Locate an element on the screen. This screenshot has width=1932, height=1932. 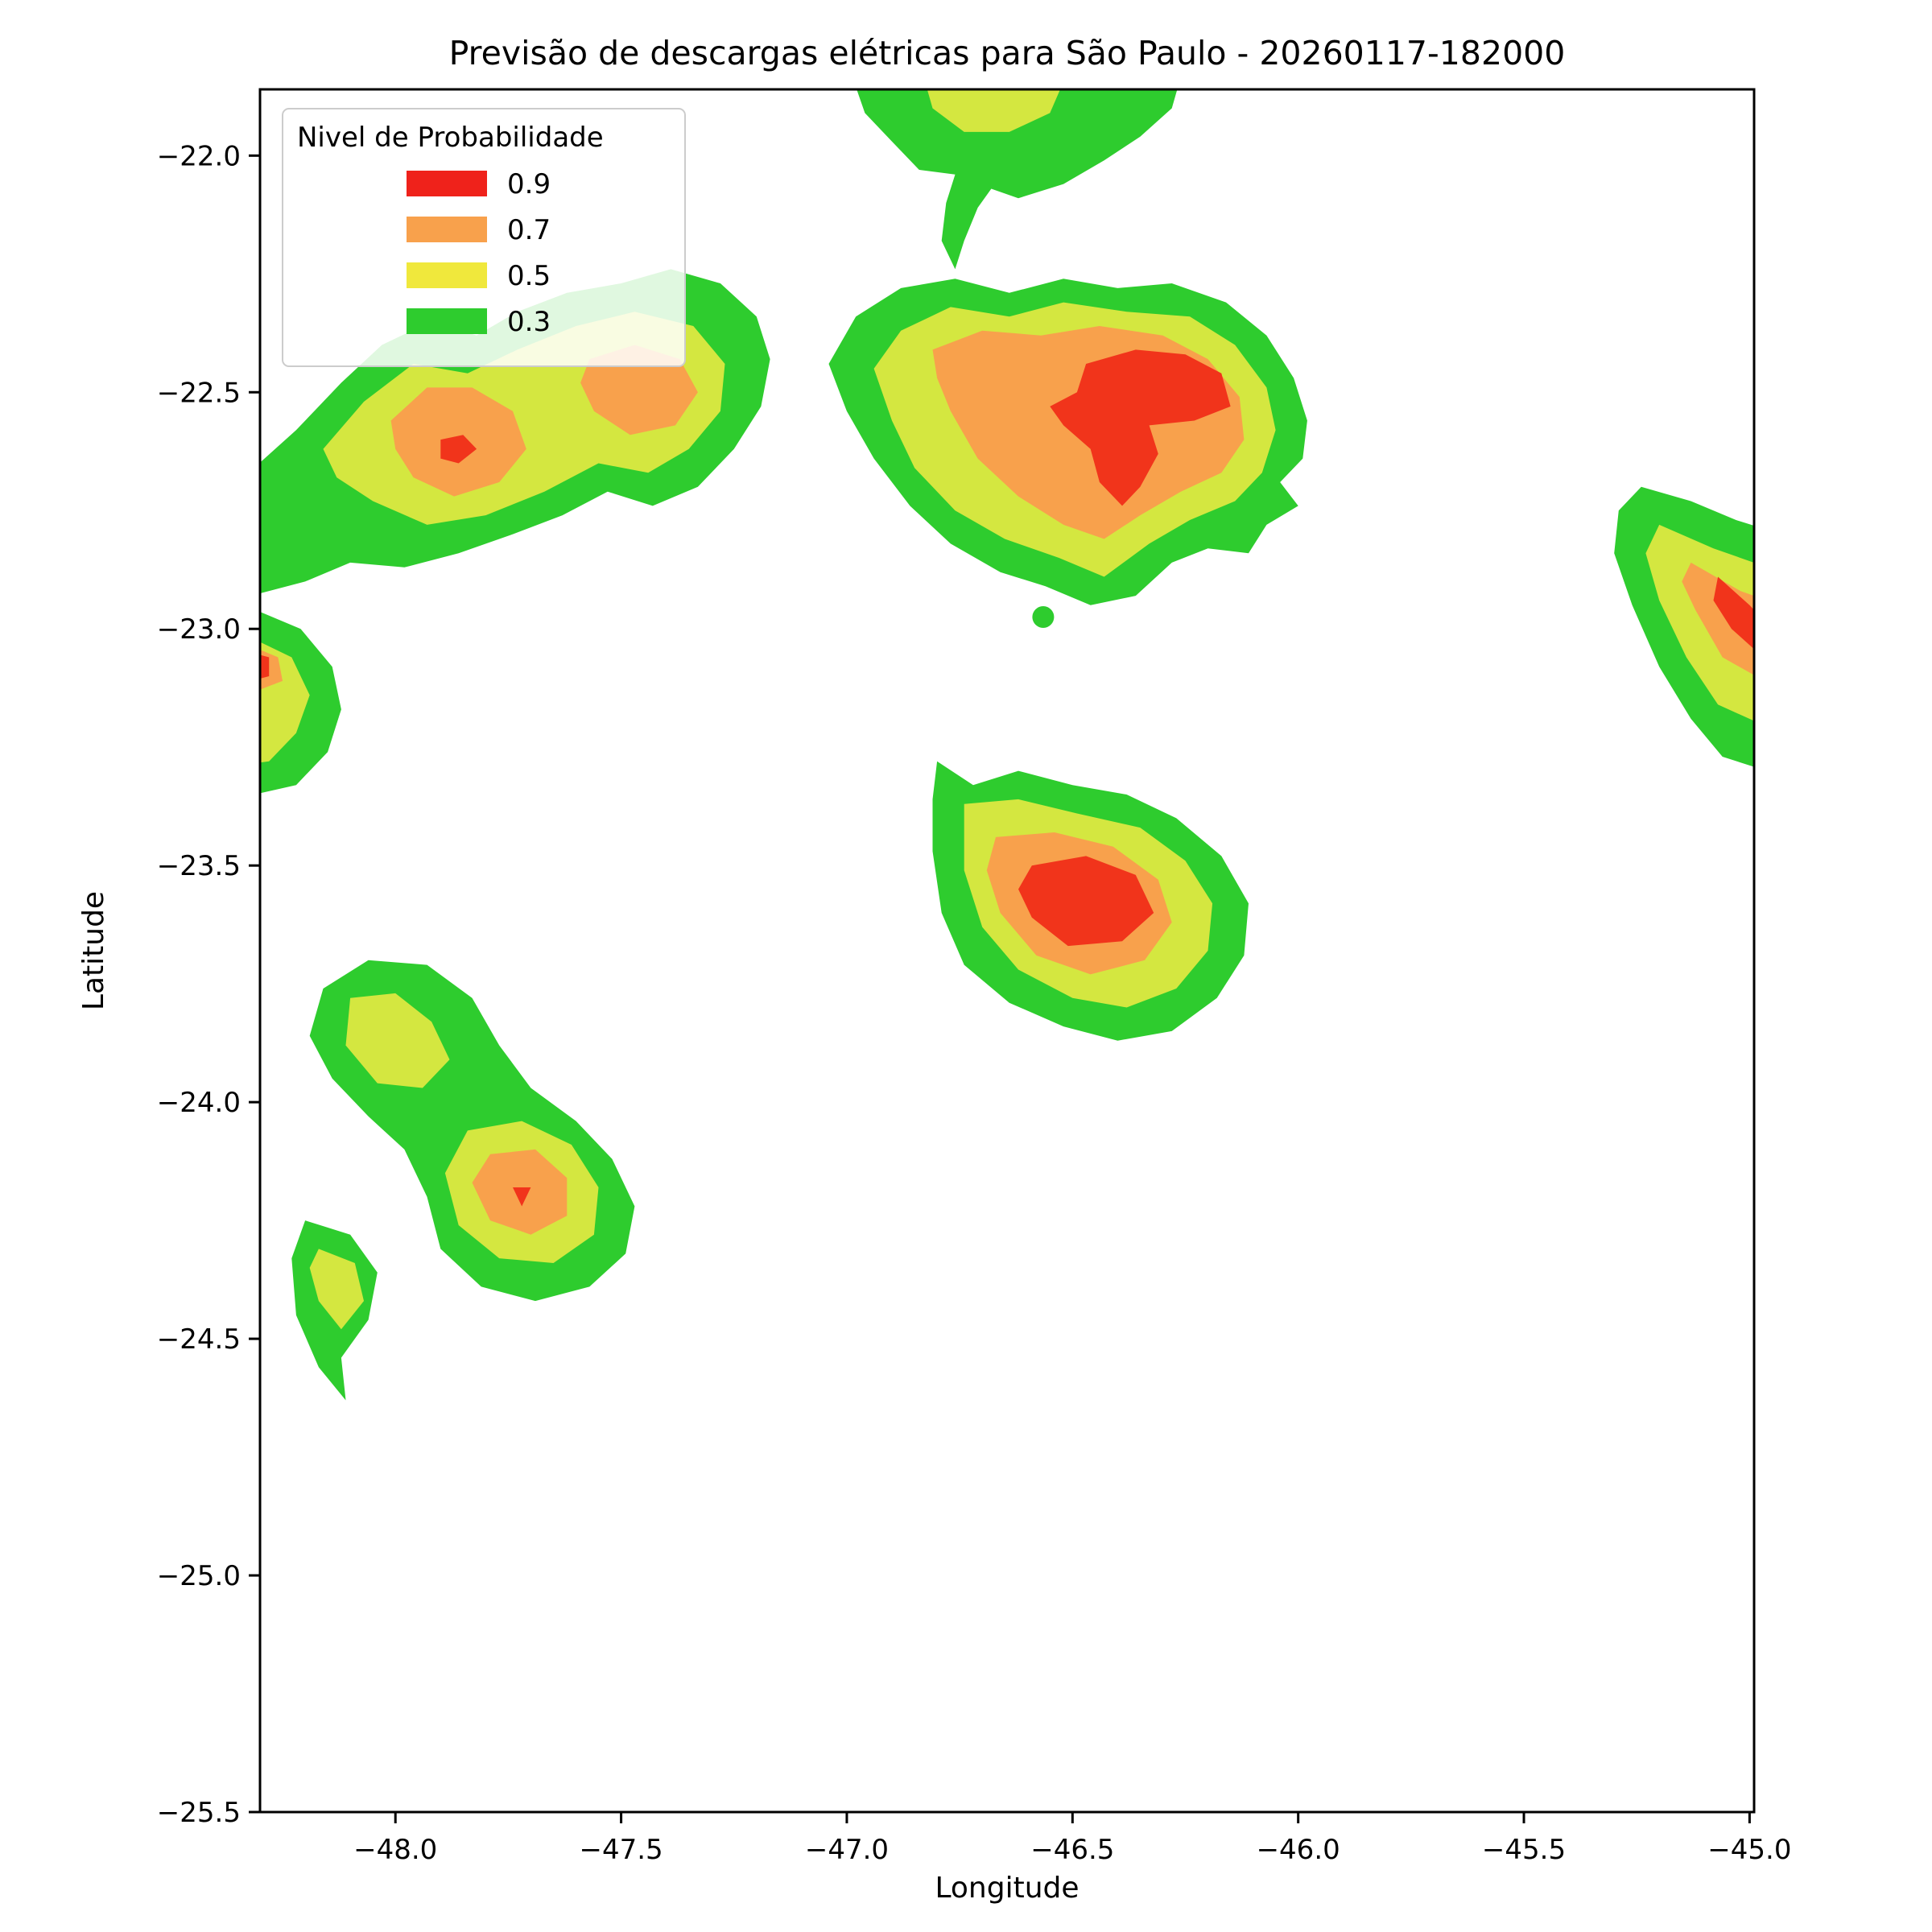
y-tick-label: −22.5 is located at coordinates (199, 393).